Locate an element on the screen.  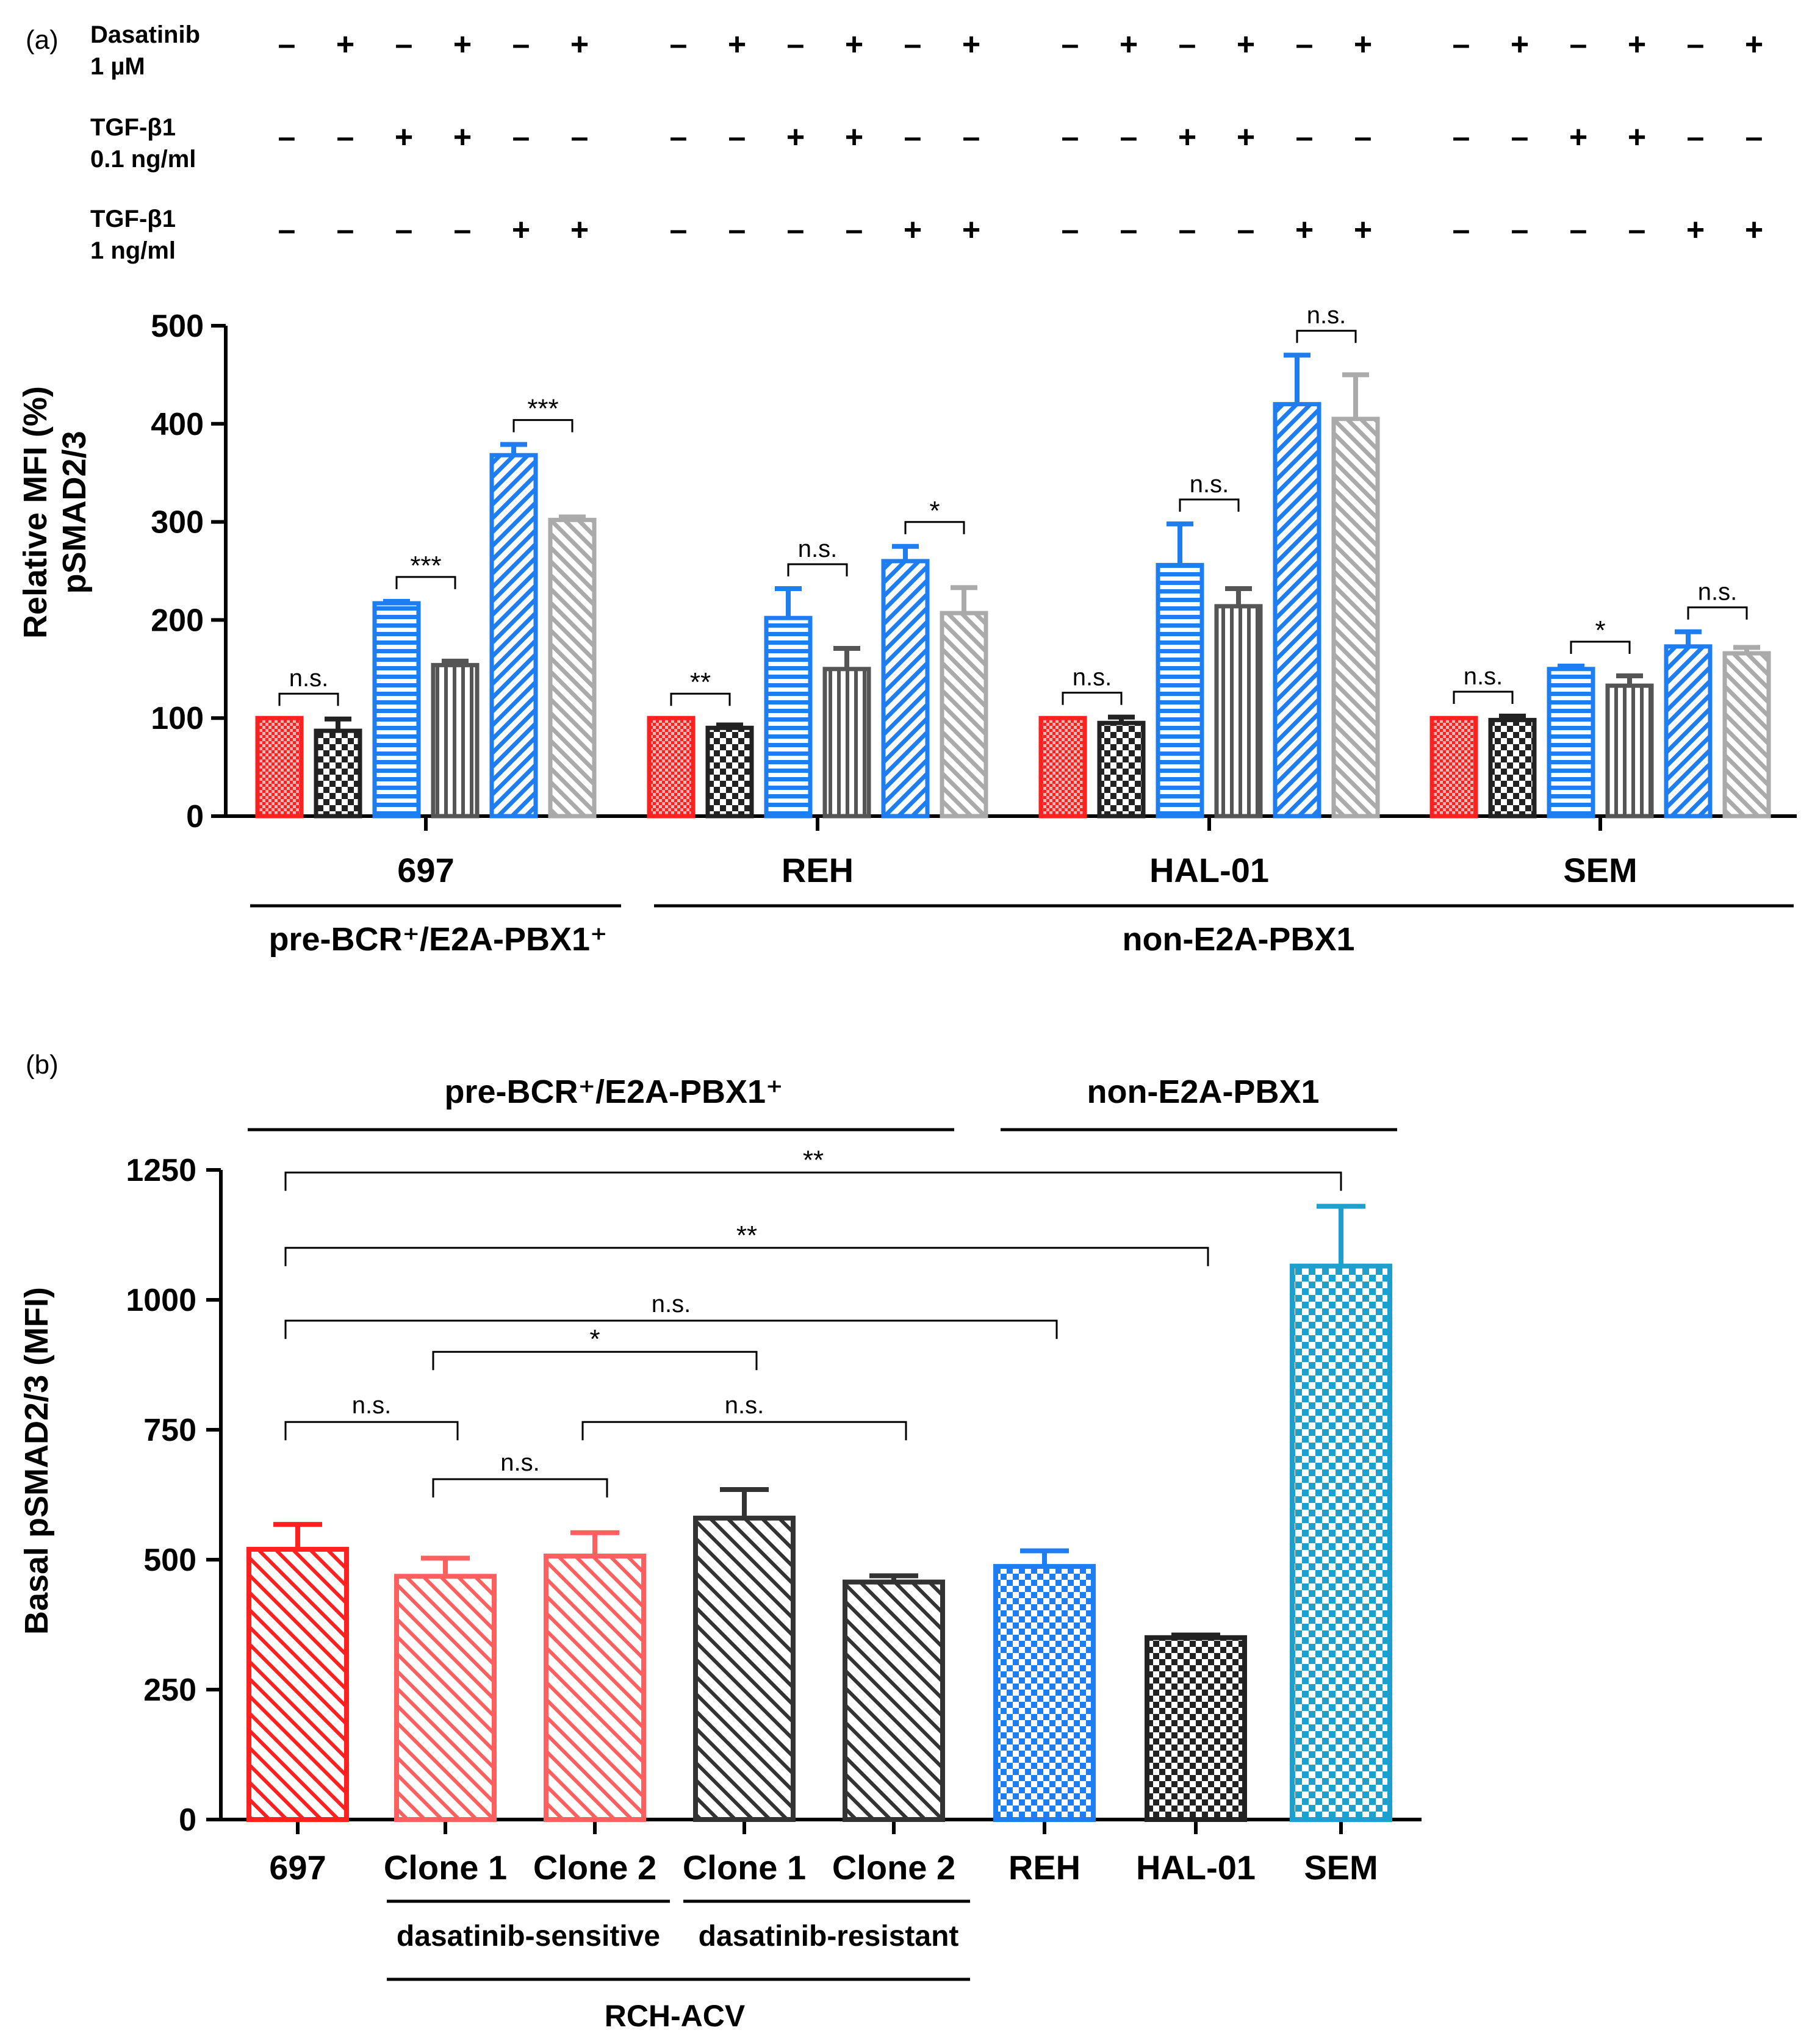
panel-a-y-label-line1: Relative MFI (%) is located at coordinates (36, 512).